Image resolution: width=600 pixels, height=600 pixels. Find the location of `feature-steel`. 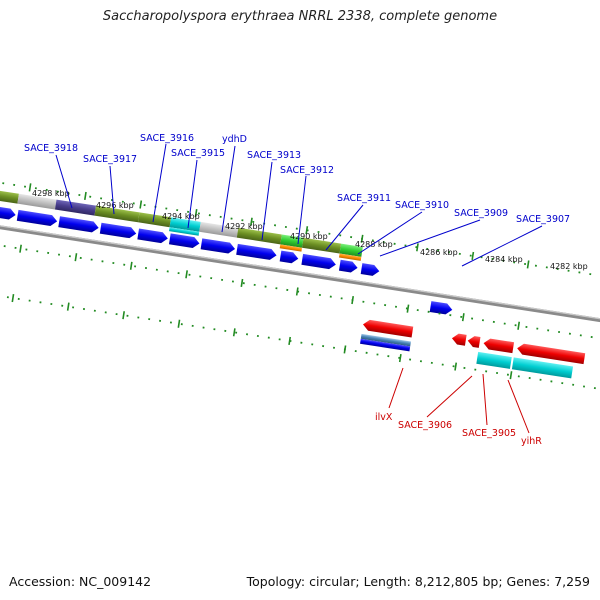

feature-steel is located at coordinates (385, 340).